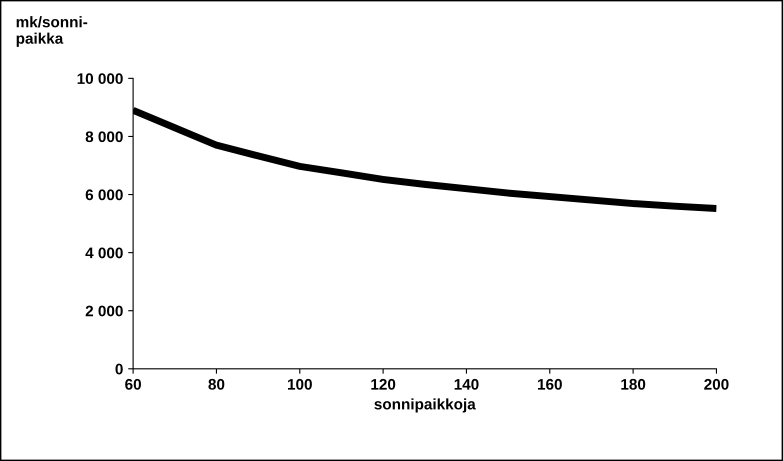  I want to click on x-tick-label: 160, so click(550, 384).